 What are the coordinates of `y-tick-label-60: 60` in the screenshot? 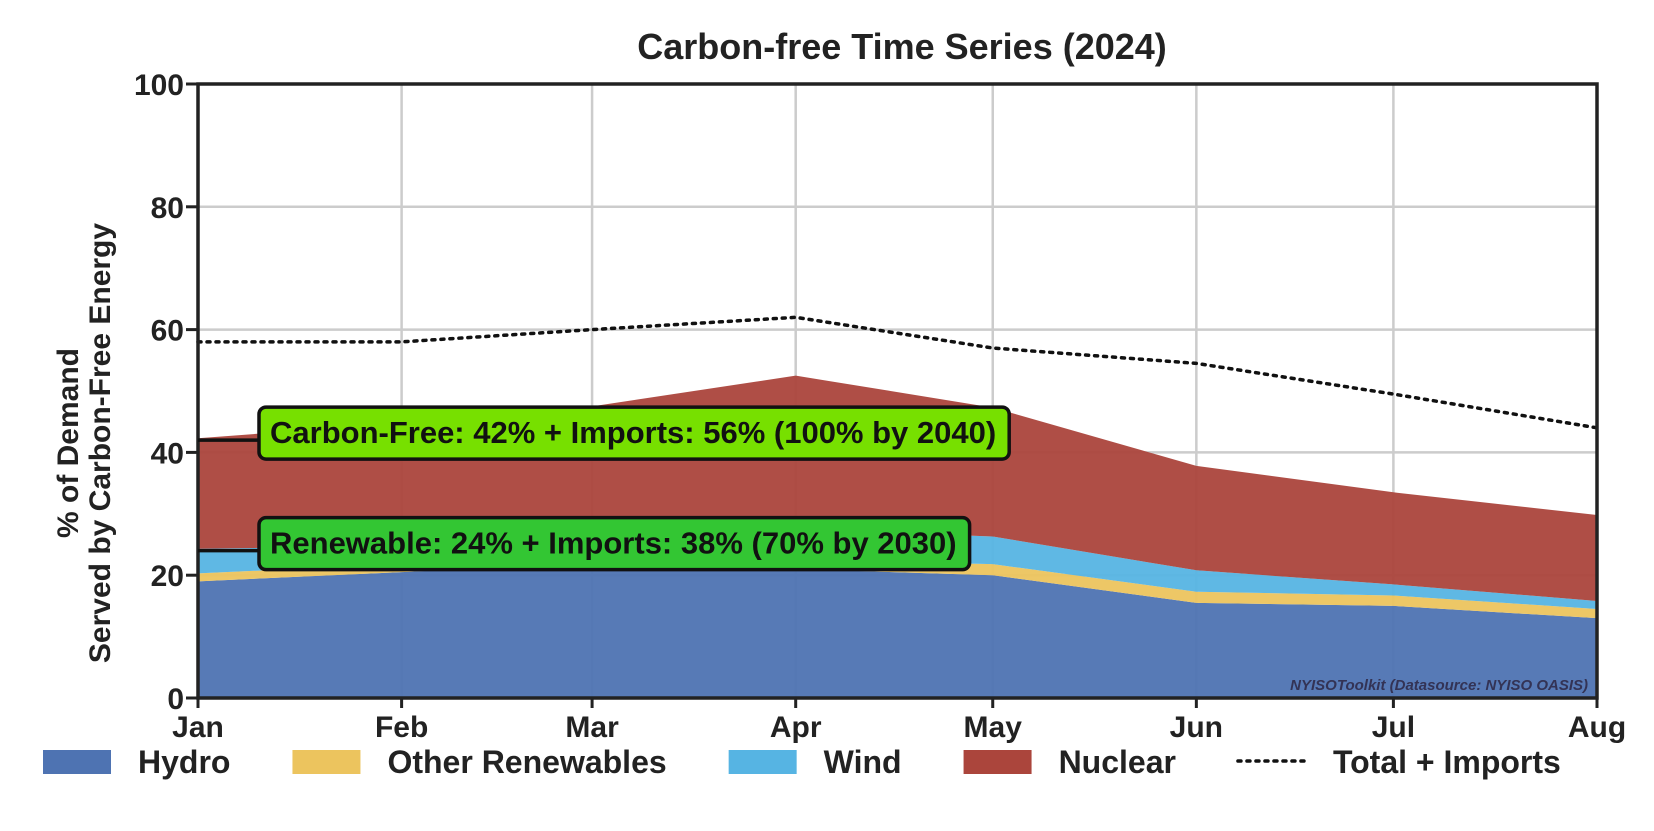 It's located at (167, 331).